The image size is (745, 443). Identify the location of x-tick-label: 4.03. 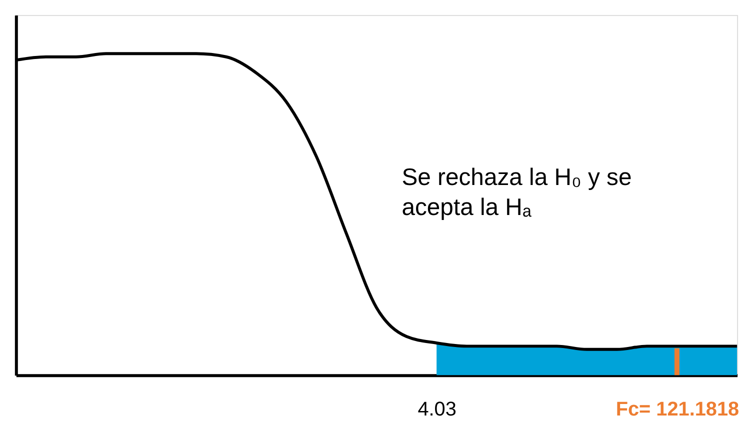
(437, 409).